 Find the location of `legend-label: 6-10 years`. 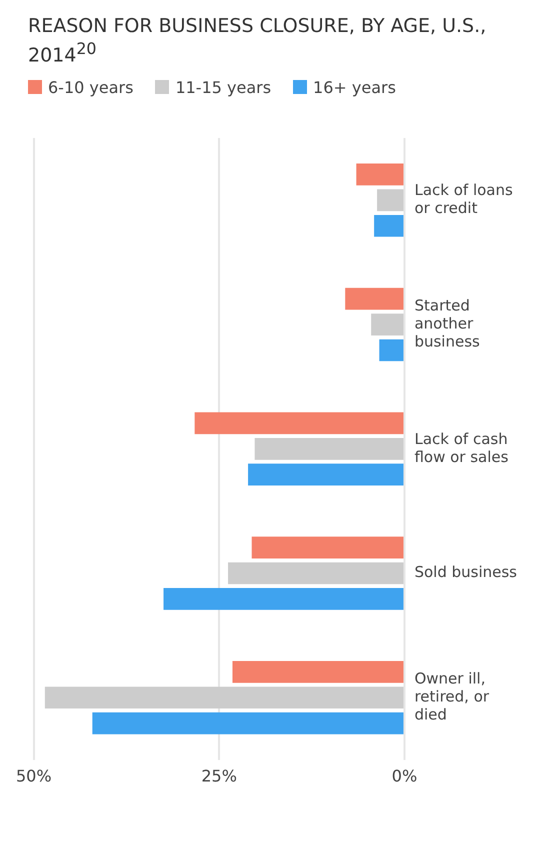

legend-label: 6-10 years is located at coordinates (91, 87).